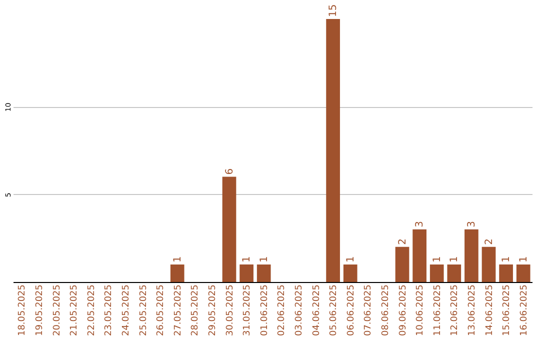 The image size is (540, 340). I want to click on x-tick-label: 24.05.2025, so click(126, 310).